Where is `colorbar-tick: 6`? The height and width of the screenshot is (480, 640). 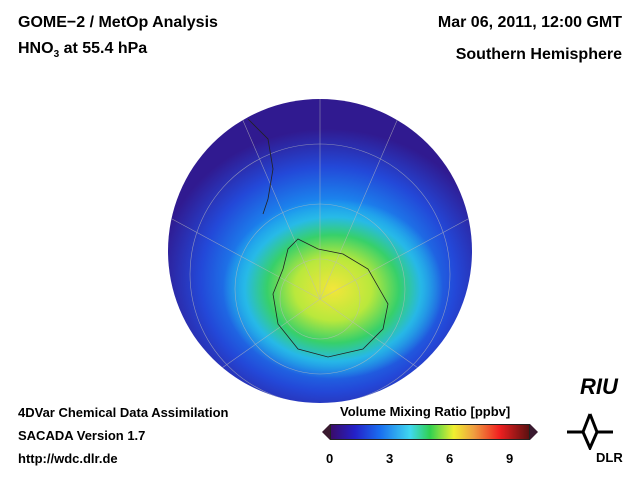
colorbar-tick: 6 is located at coordinates (450, 458).